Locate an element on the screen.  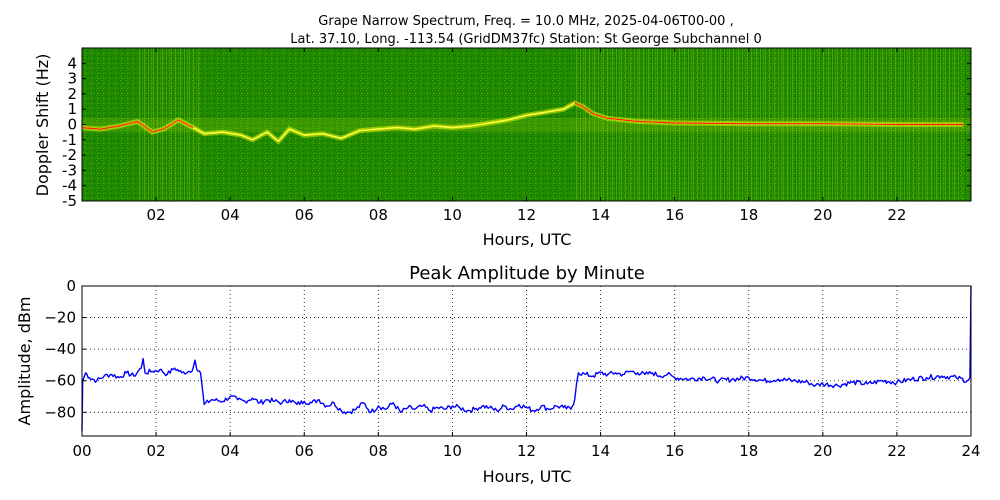
amp-x-tick-label: 24 is located at coordinates (970, 451).